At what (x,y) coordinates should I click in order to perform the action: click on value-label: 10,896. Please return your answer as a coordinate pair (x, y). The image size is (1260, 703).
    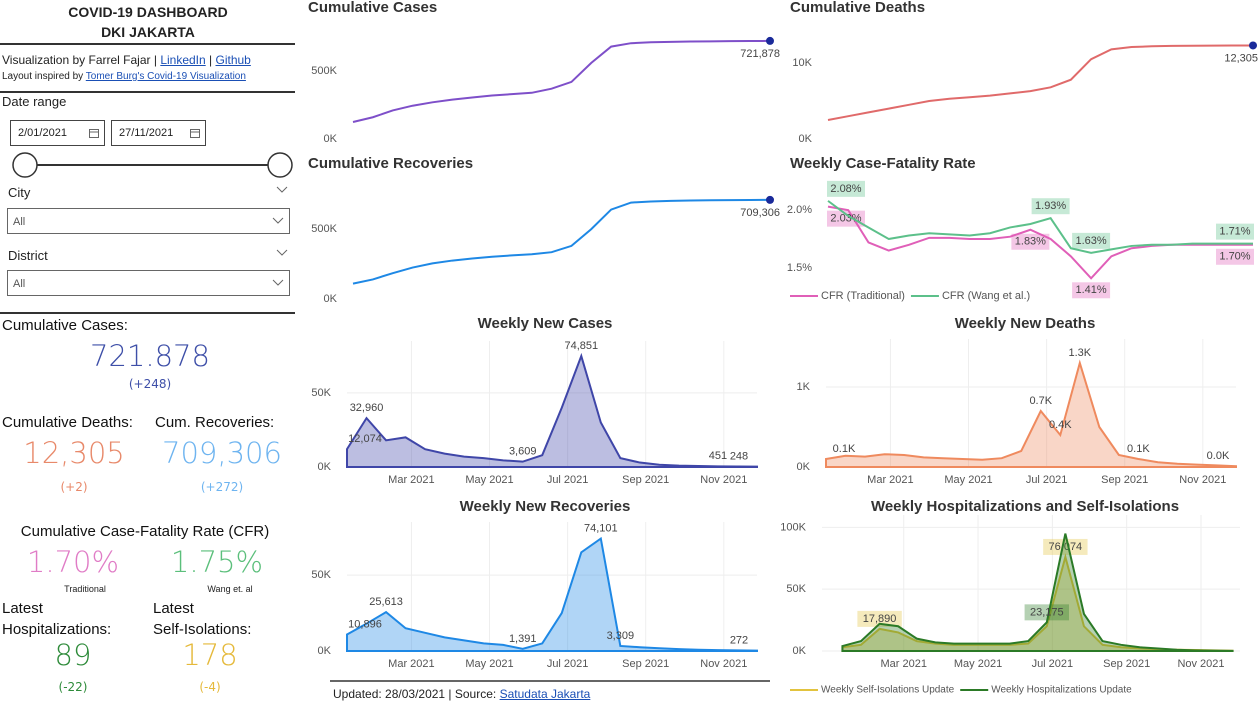
    Looking at the image, I should click on (365, 624).